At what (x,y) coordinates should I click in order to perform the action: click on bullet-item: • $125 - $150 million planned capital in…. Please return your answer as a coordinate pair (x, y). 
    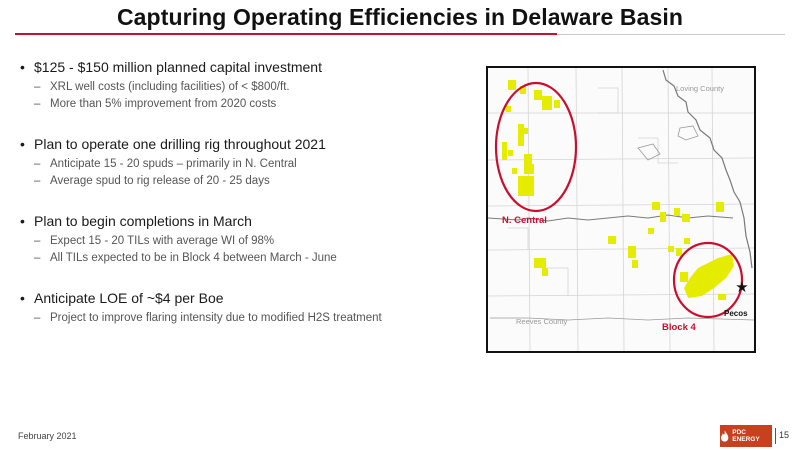
    Looking at the image, I should click on (240, 67).